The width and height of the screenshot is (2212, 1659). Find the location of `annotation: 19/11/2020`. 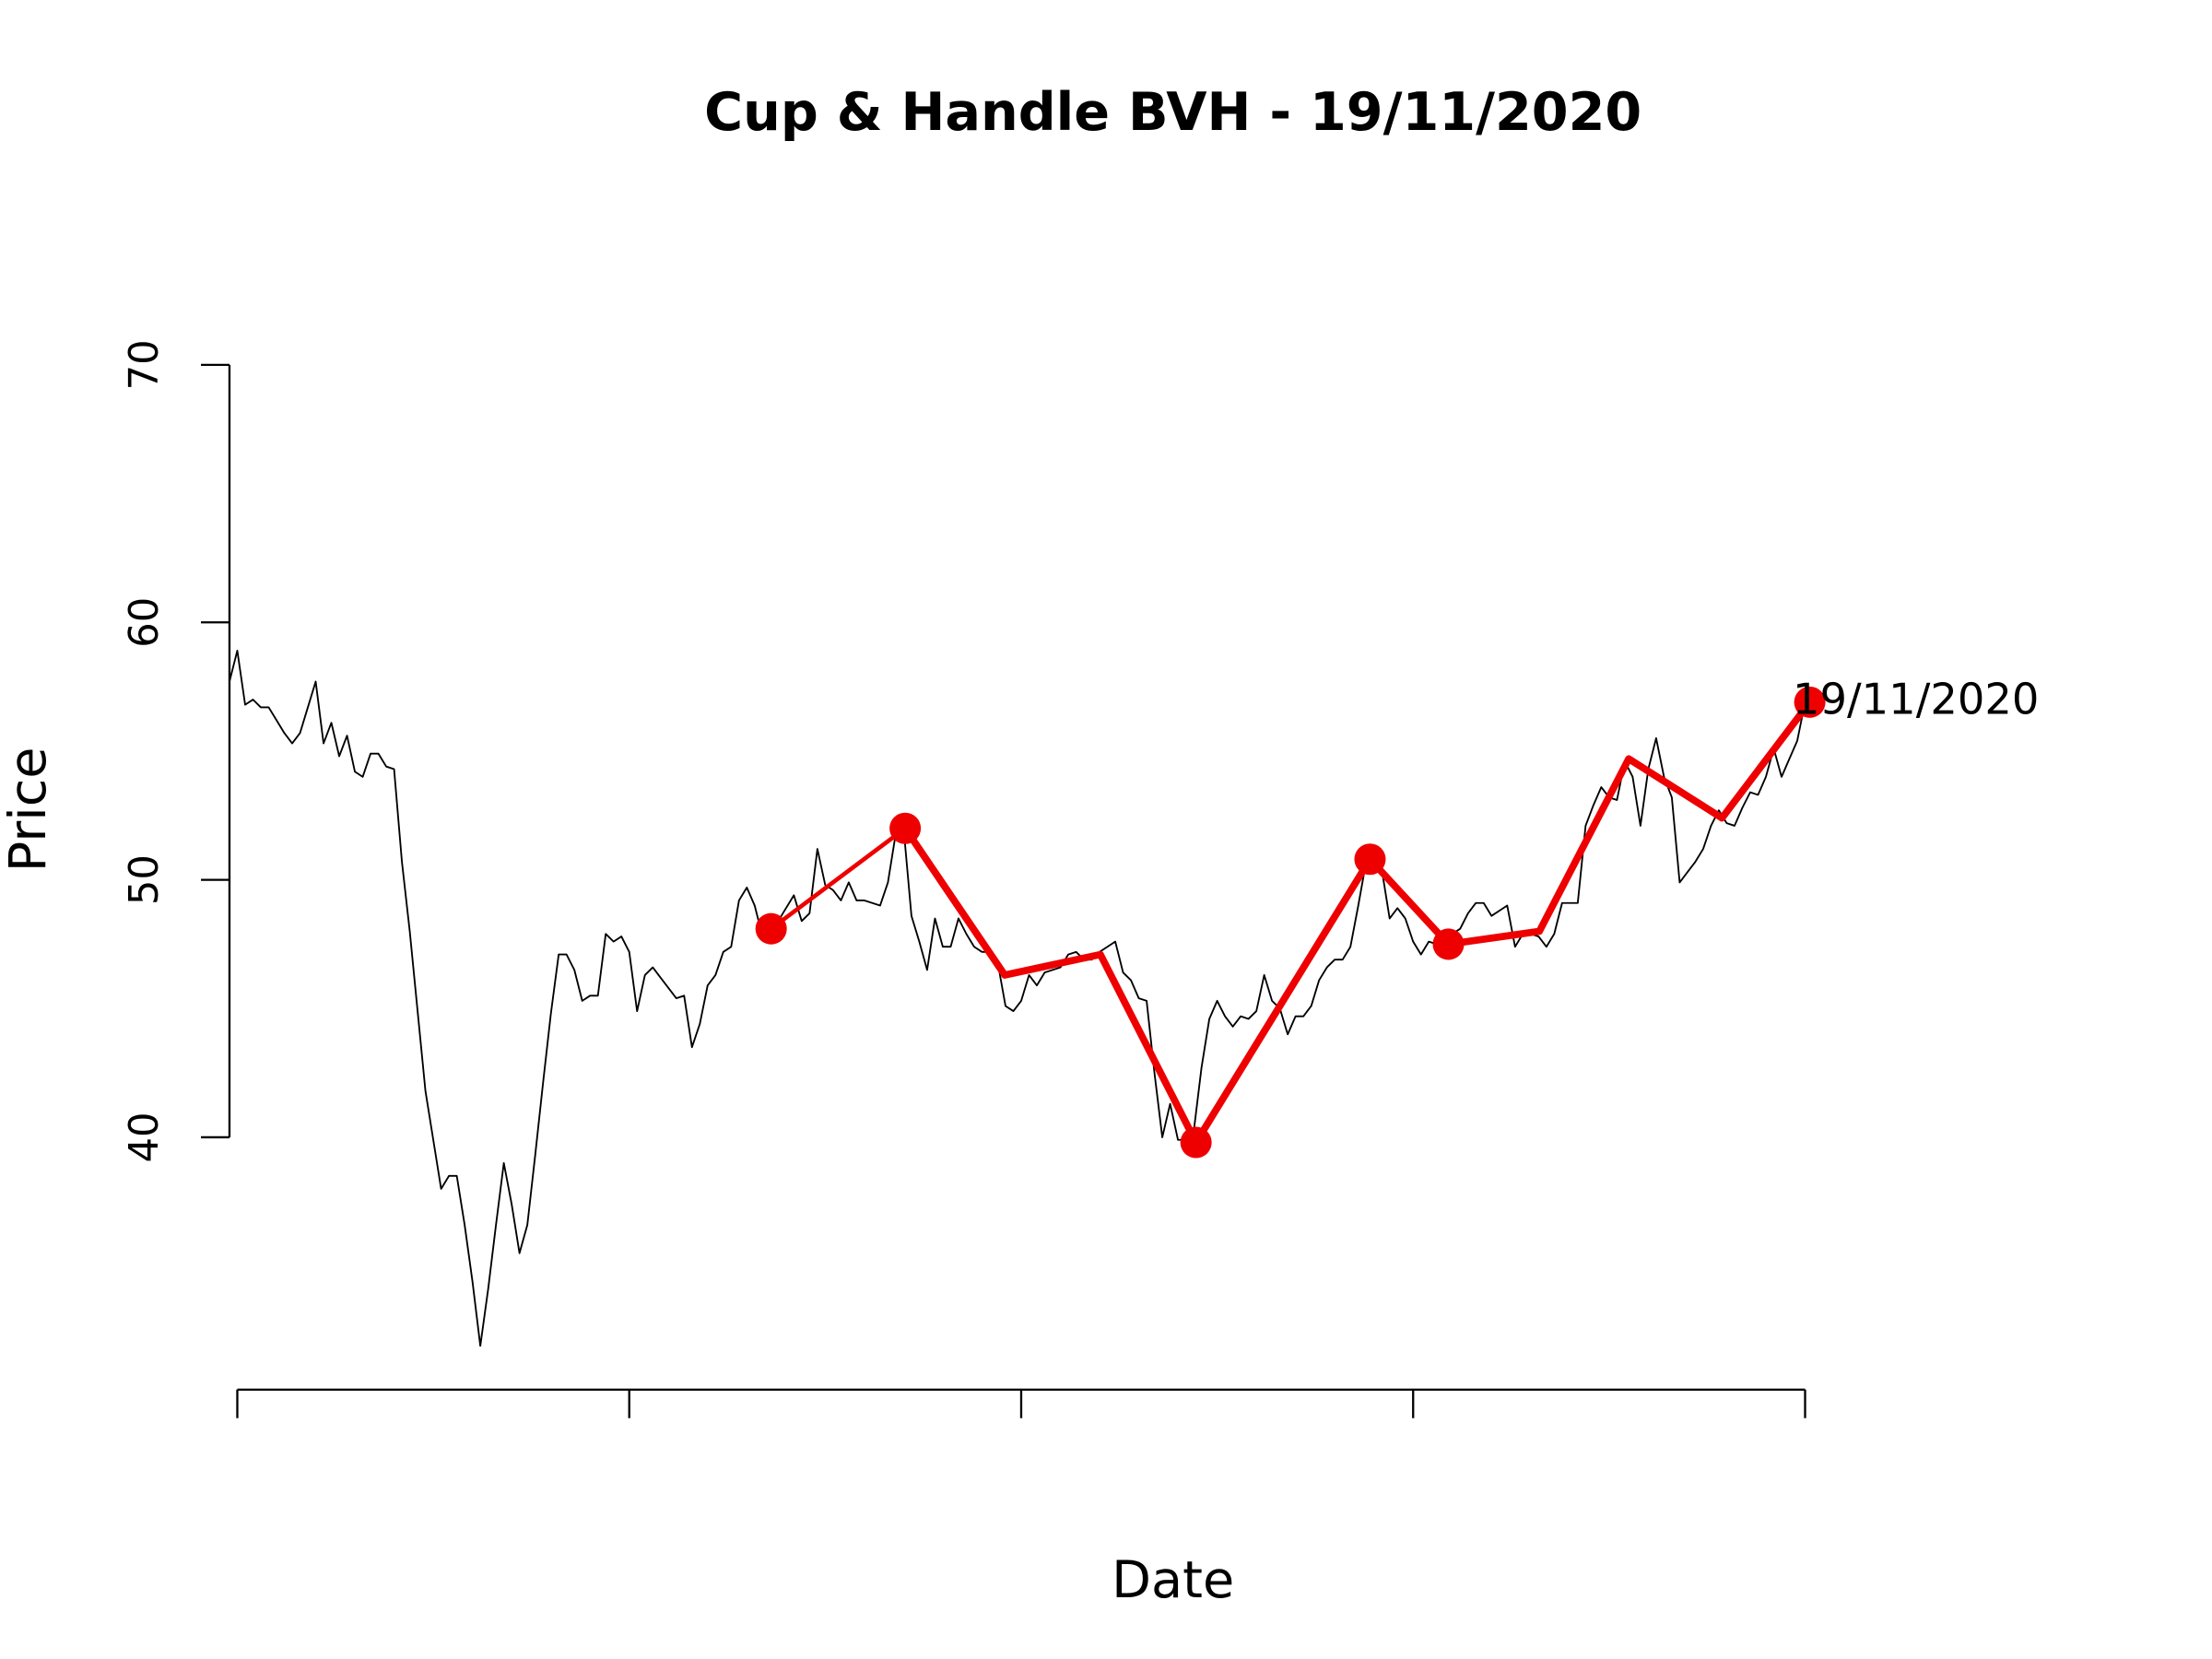

annotation: 19/11/2020 is located at coordinates (1916, 699).